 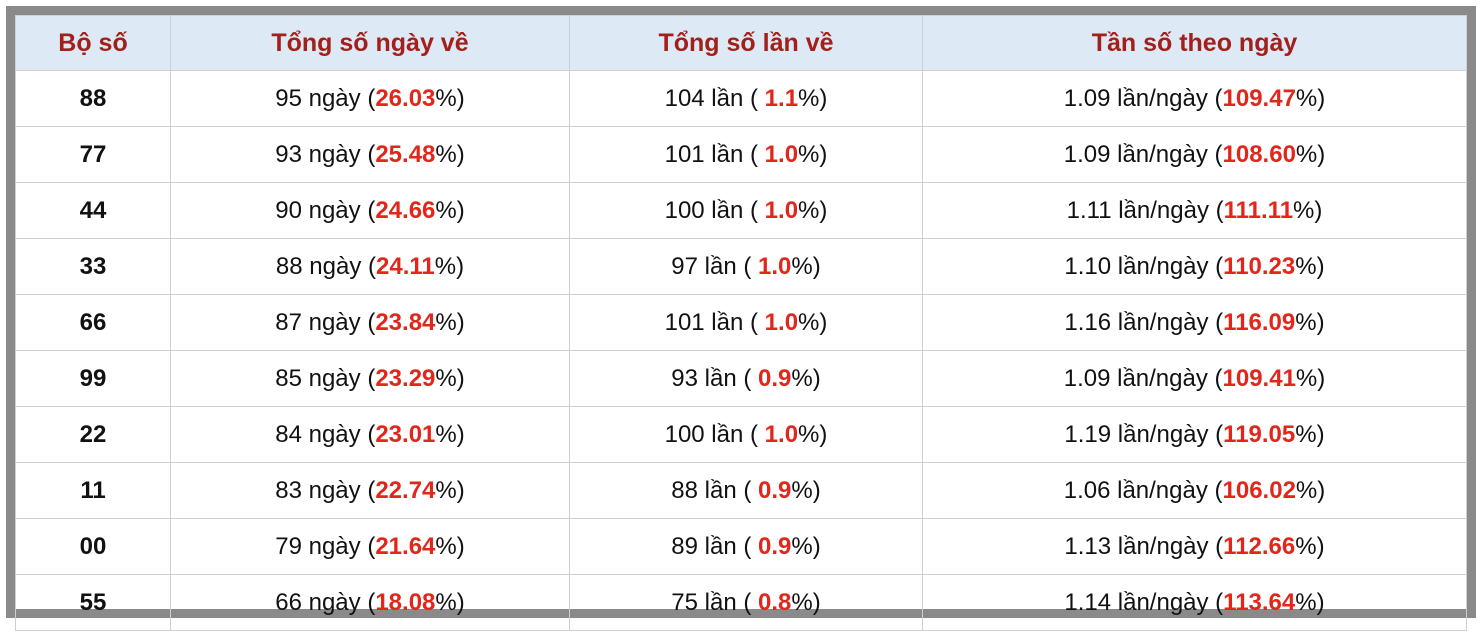 What do you see at coordinates (1194, 546) in the screenshot?
I see `freq-cell: 1.13 lần/ngày (112.66%)` at bounding box center [1194, 546].